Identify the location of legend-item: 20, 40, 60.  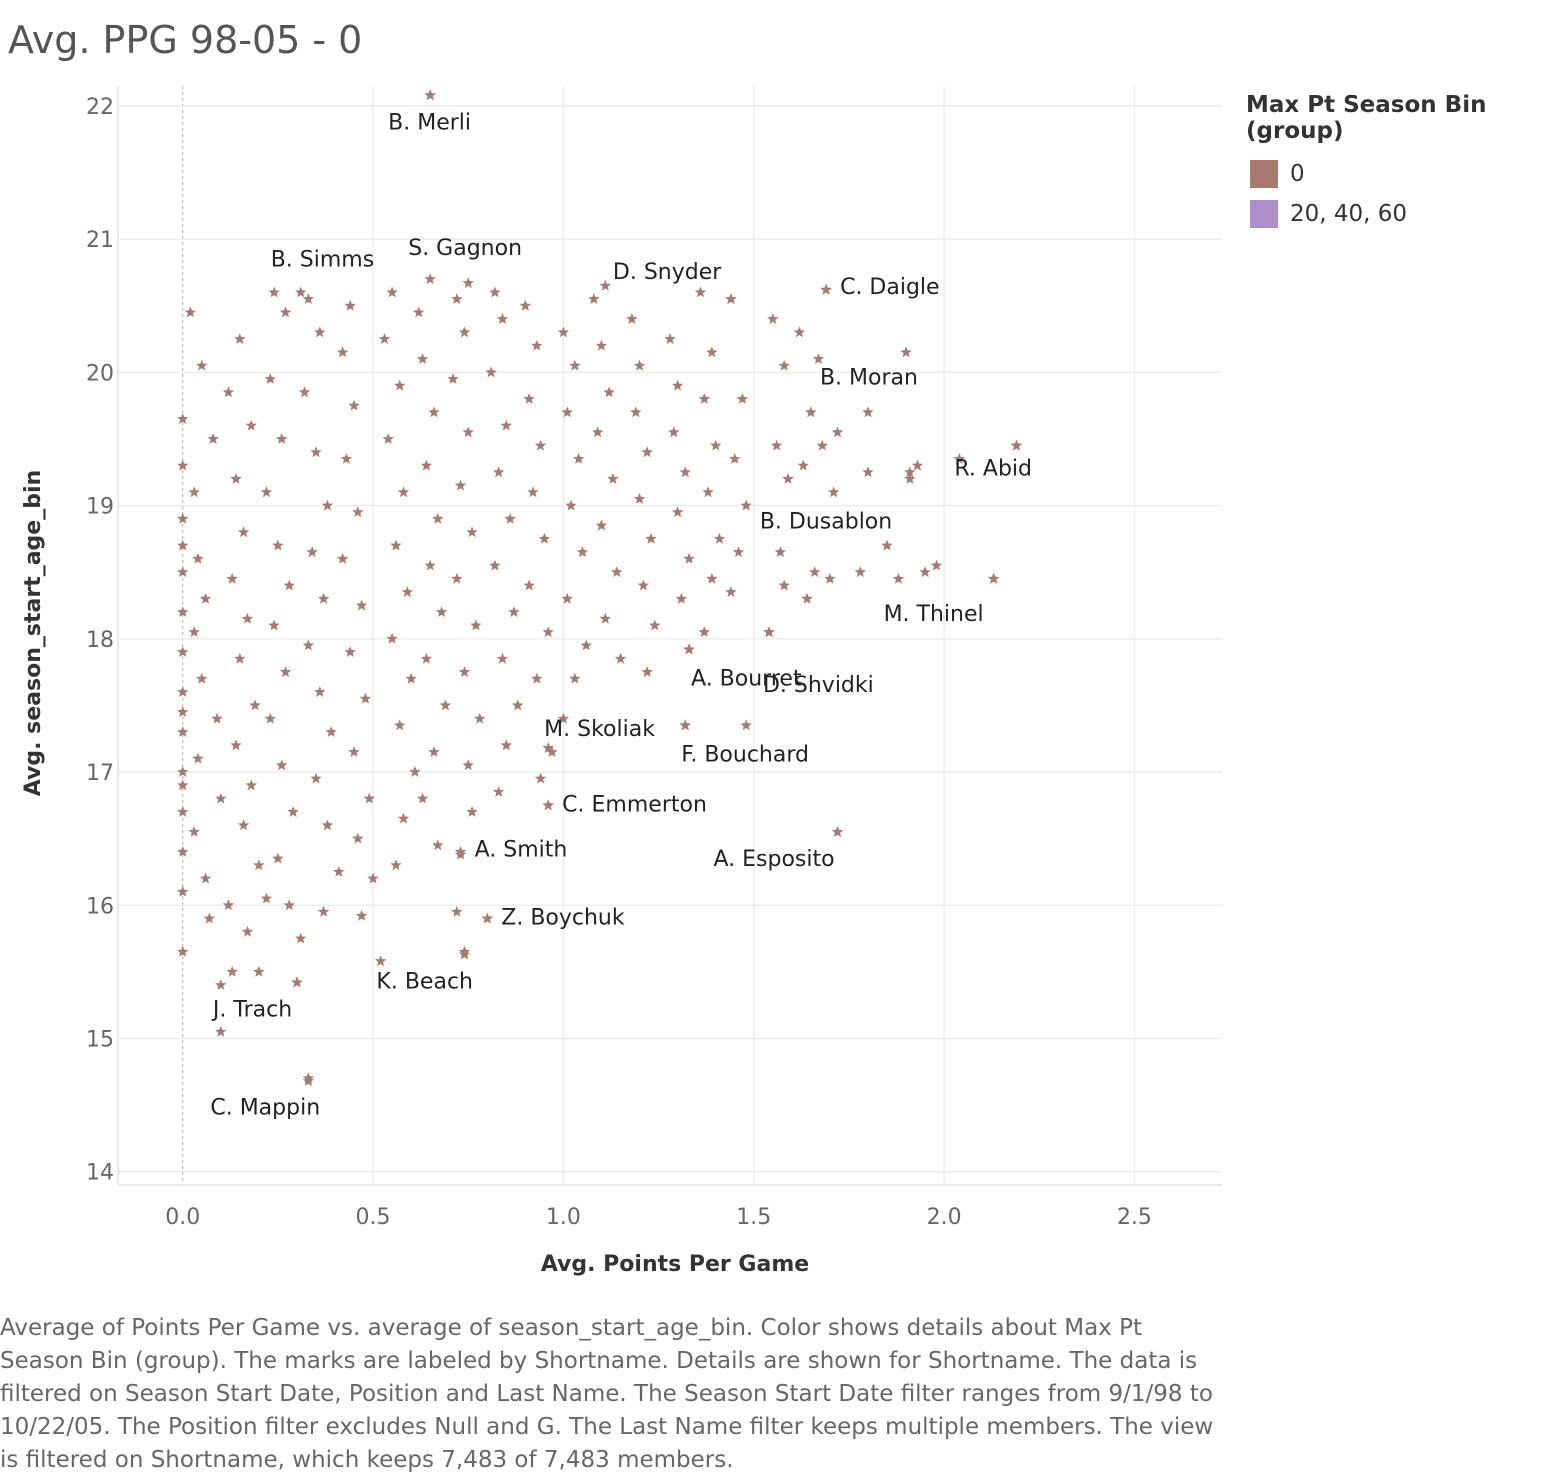
(1397, 214).